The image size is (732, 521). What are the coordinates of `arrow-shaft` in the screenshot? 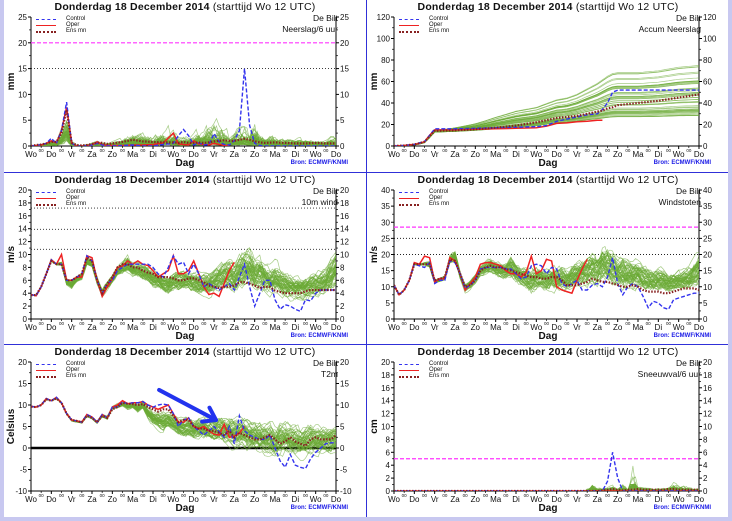 It's located at (188, 405).